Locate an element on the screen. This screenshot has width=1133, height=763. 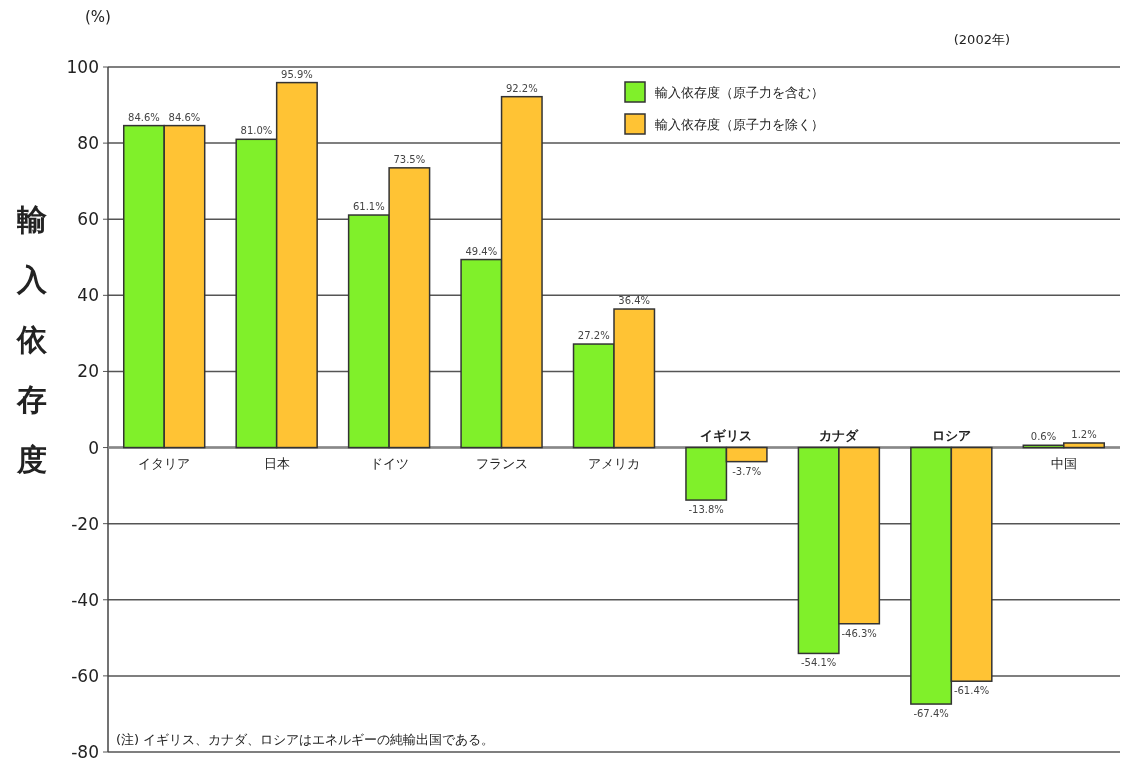
data-label: 0.6% is located at coordinates (1043, 437).